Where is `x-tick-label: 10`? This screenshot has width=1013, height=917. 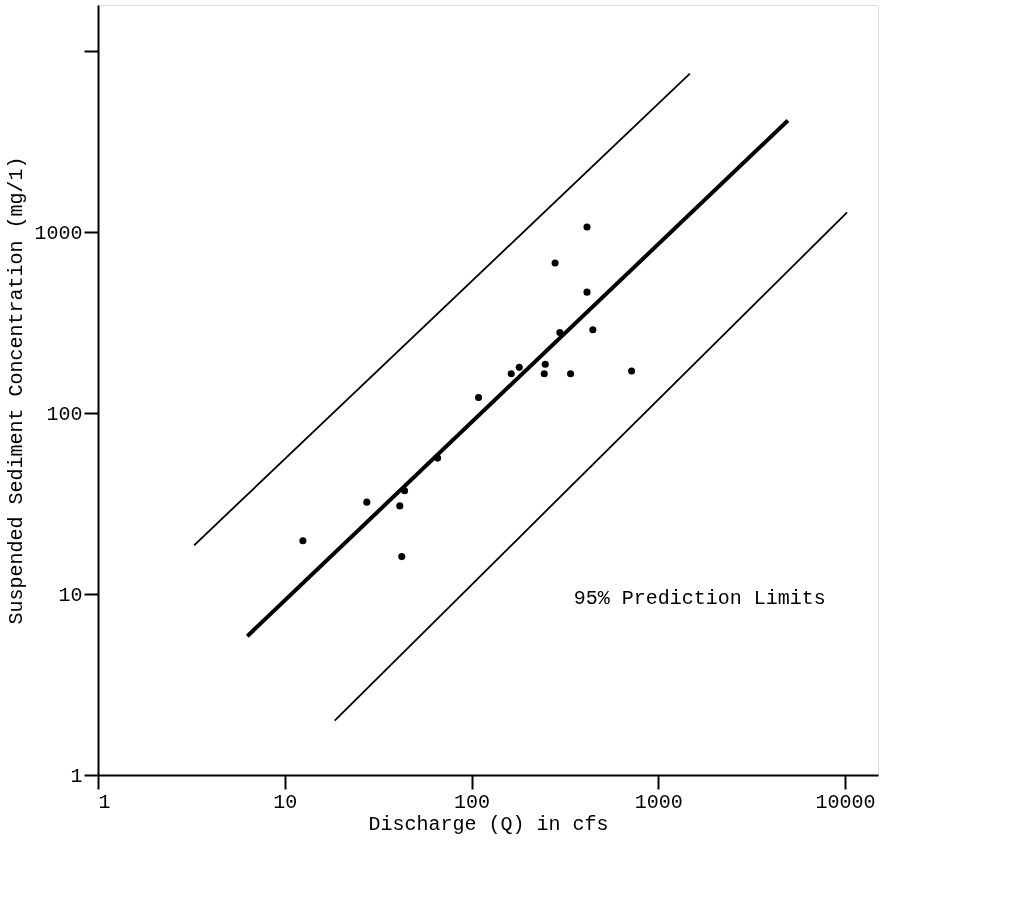 x-tick-label: 10 is located at coordinates (285, 802).